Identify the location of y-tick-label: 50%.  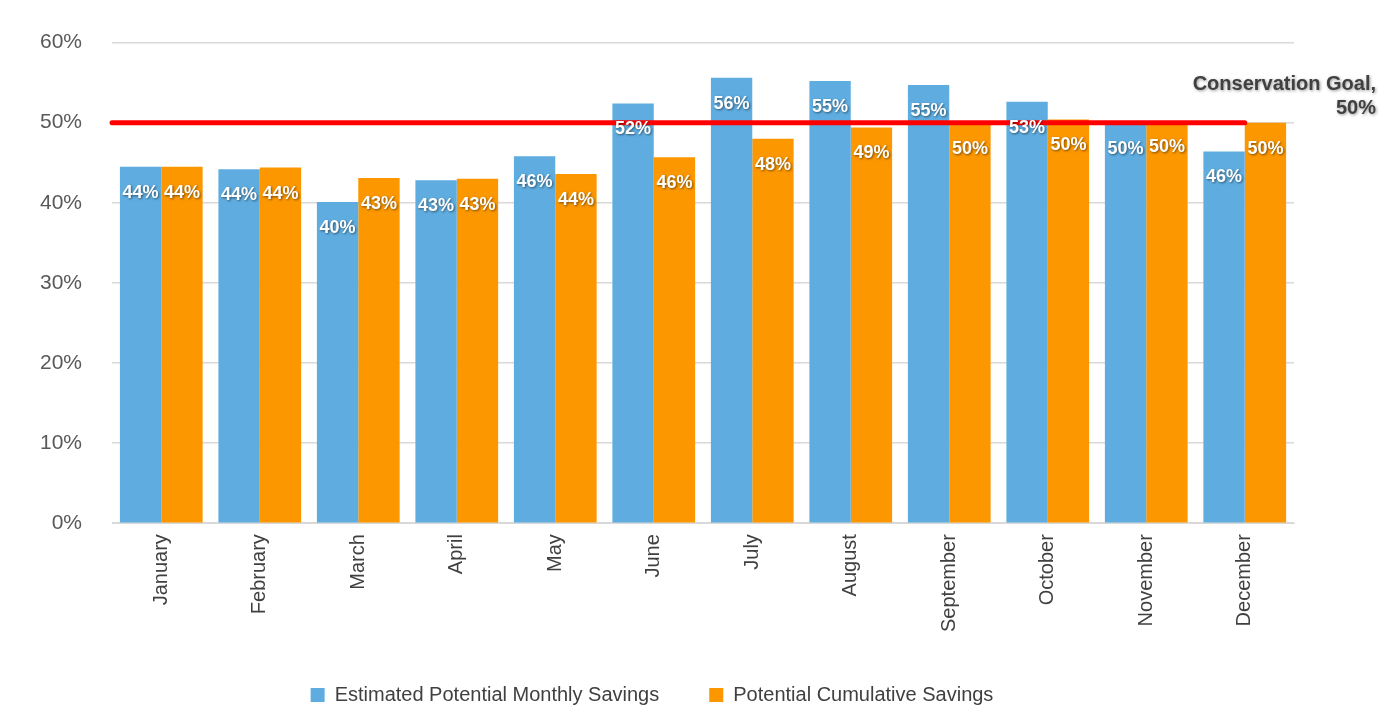
(61, 121).